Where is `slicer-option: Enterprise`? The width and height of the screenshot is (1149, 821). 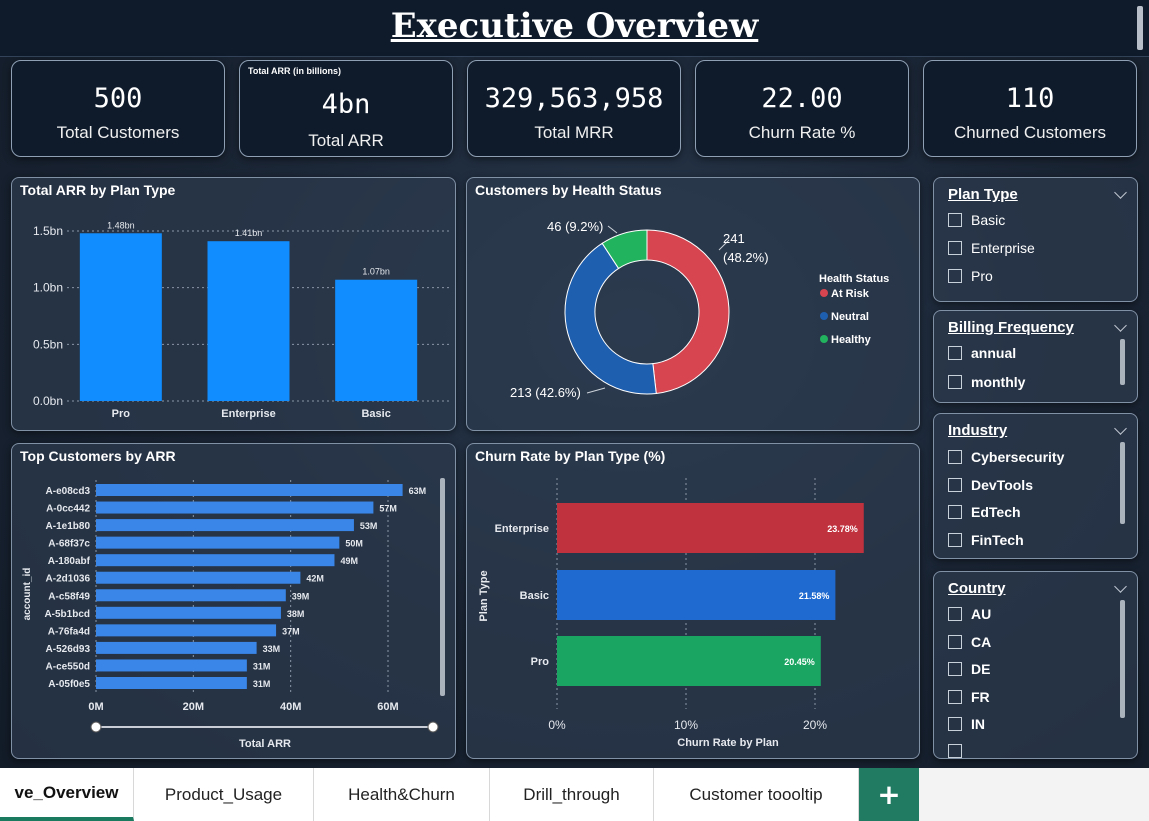 slicer-option: Enterprise is located at coordinates (991, 248).